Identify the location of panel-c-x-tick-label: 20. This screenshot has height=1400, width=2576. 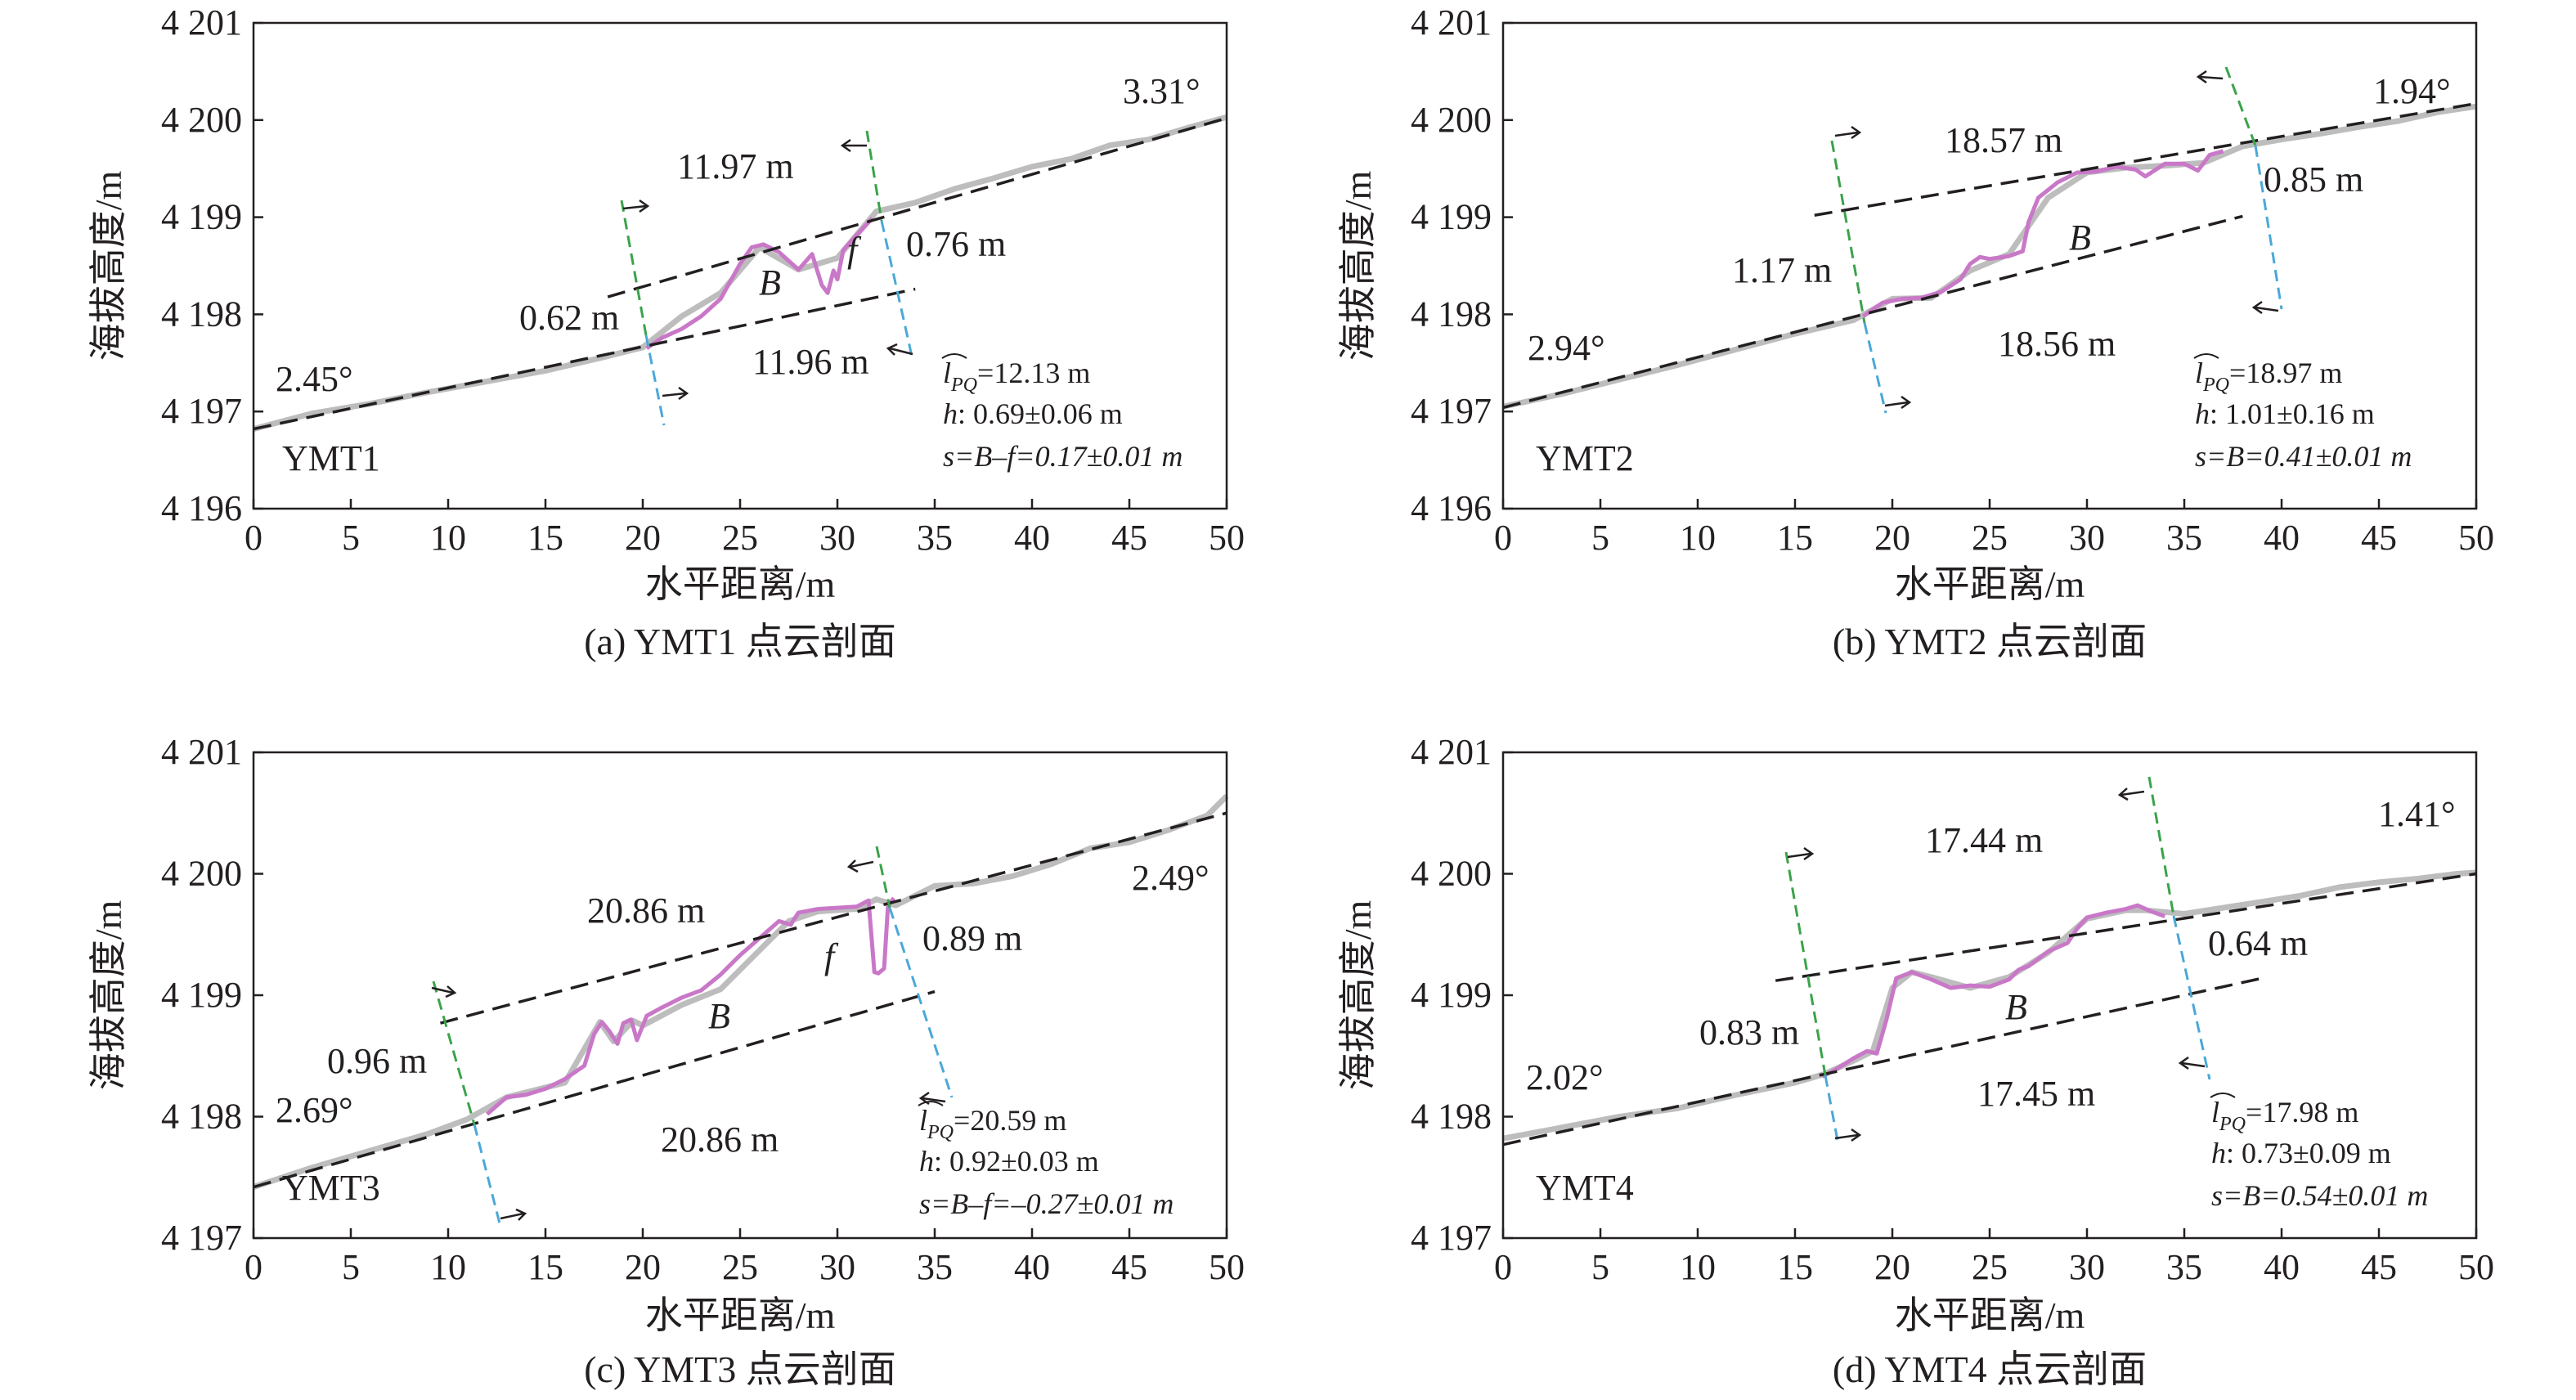
(643, 1267).